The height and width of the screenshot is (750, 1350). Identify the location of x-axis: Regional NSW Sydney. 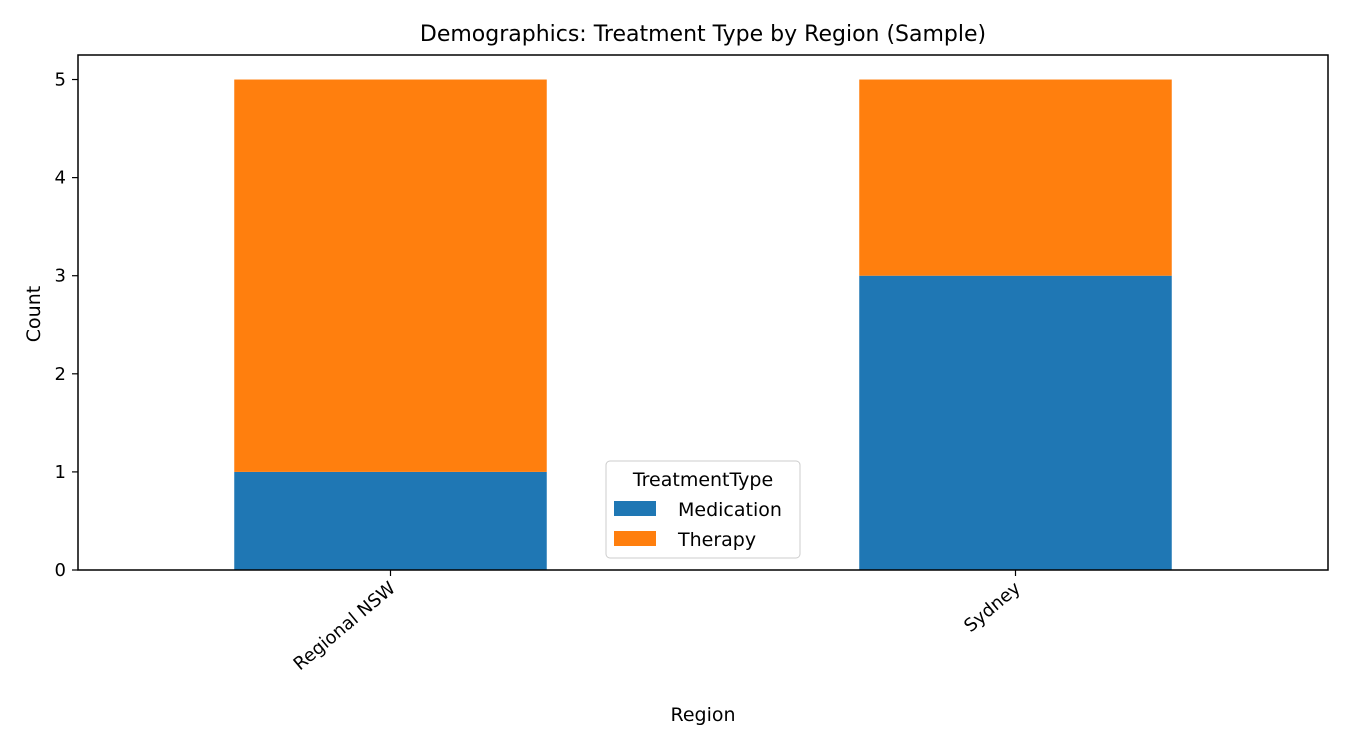
(657, 622).